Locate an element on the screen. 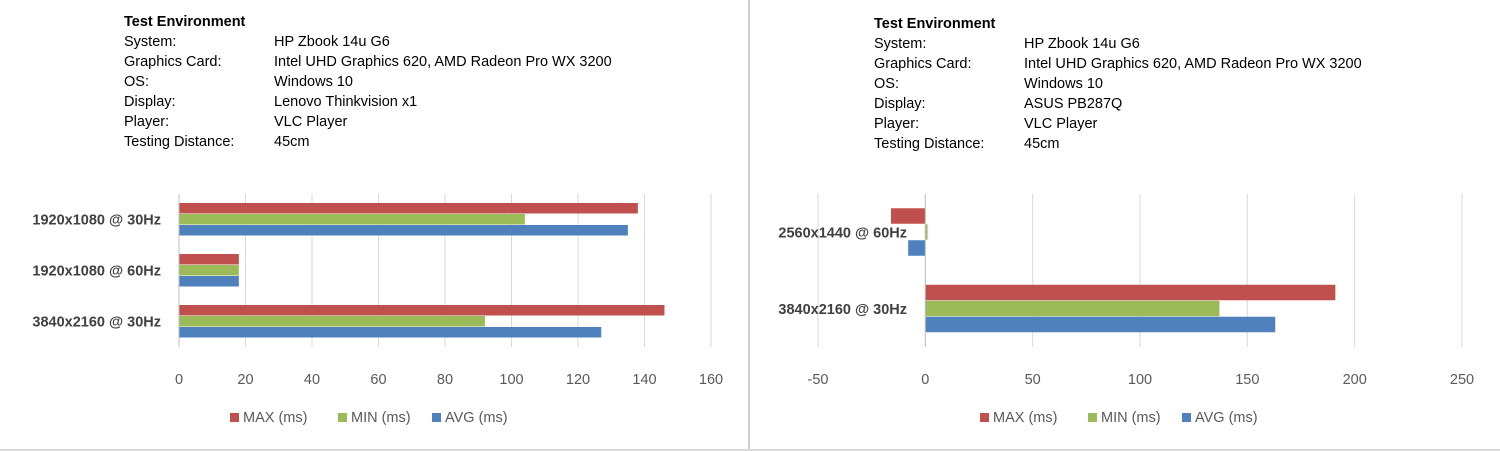 The image size is (1500, 451). env-row-display: Display: Lenovo Thinkvision x1 is located at coordinates (368, 102).